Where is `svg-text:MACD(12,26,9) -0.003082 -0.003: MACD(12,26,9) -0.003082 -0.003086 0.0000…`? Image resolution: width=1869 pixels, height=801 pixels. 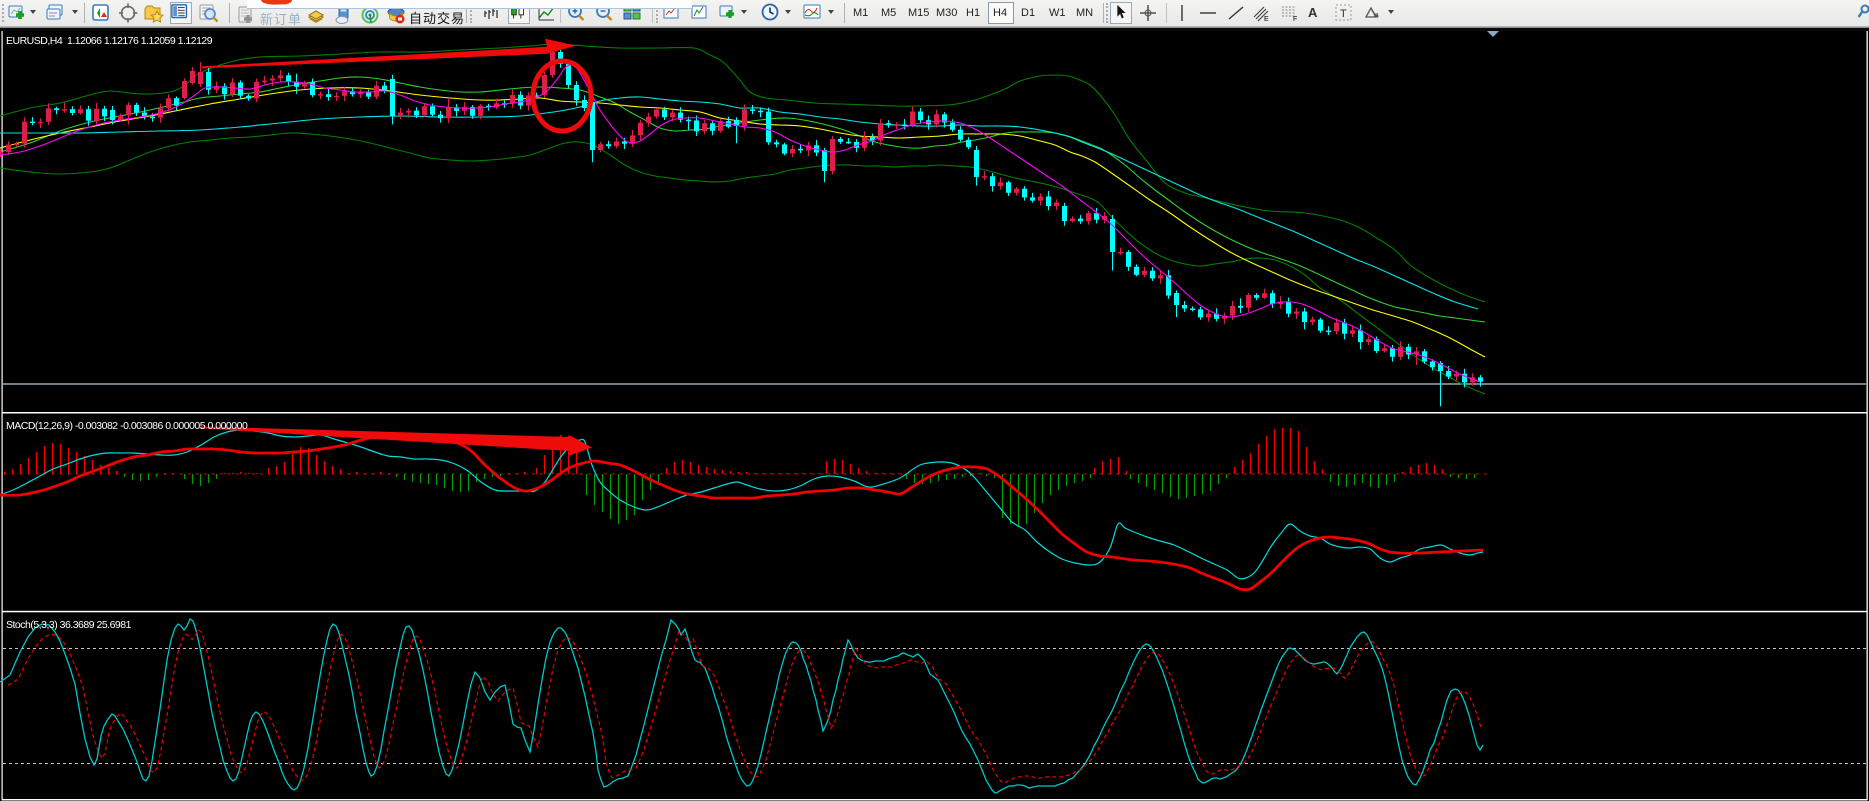
svg-text:MACD(12,26,9) -0.003082 -0.003: MACD(12,26,9) -0.003082 -0.003086 0.0000… is located at coordinates (127, 426).